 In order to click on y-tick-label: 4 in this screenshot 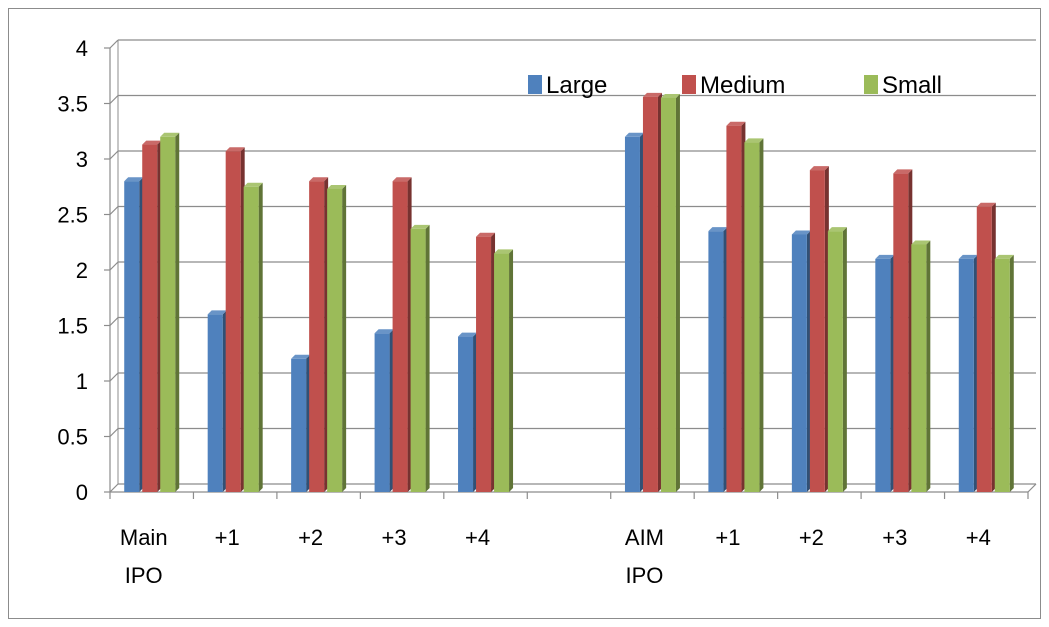, I will do `click(82, 48)`.